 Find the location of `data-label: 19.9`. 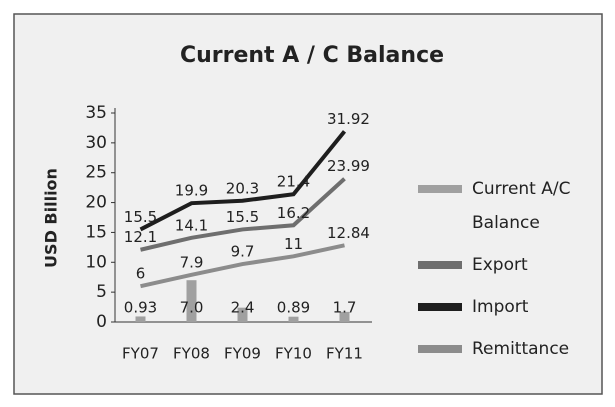

data-label: 19.9 is located at coordinates (191, 191).